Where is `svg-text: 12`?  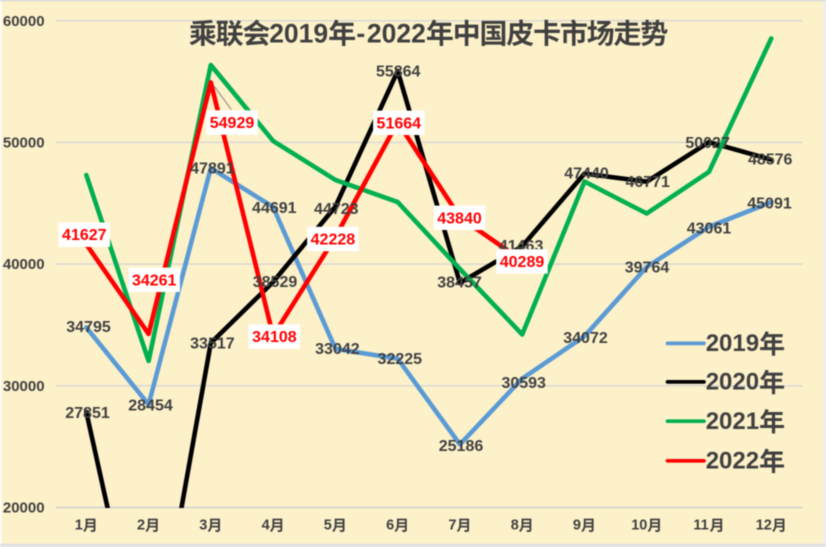
svg-text: 12 is located at coordinates (764, 526).